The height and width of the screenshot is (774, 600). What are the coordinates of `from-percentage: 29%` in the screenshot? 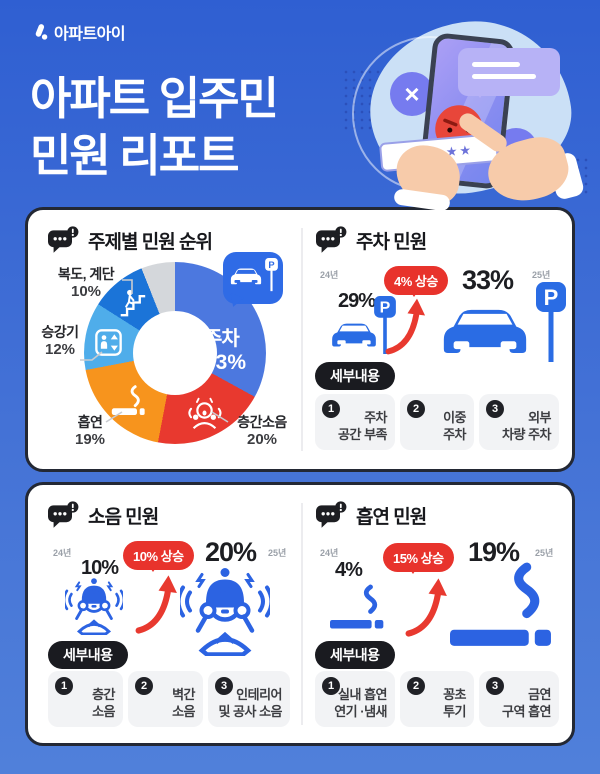 It's located at (357, 301).